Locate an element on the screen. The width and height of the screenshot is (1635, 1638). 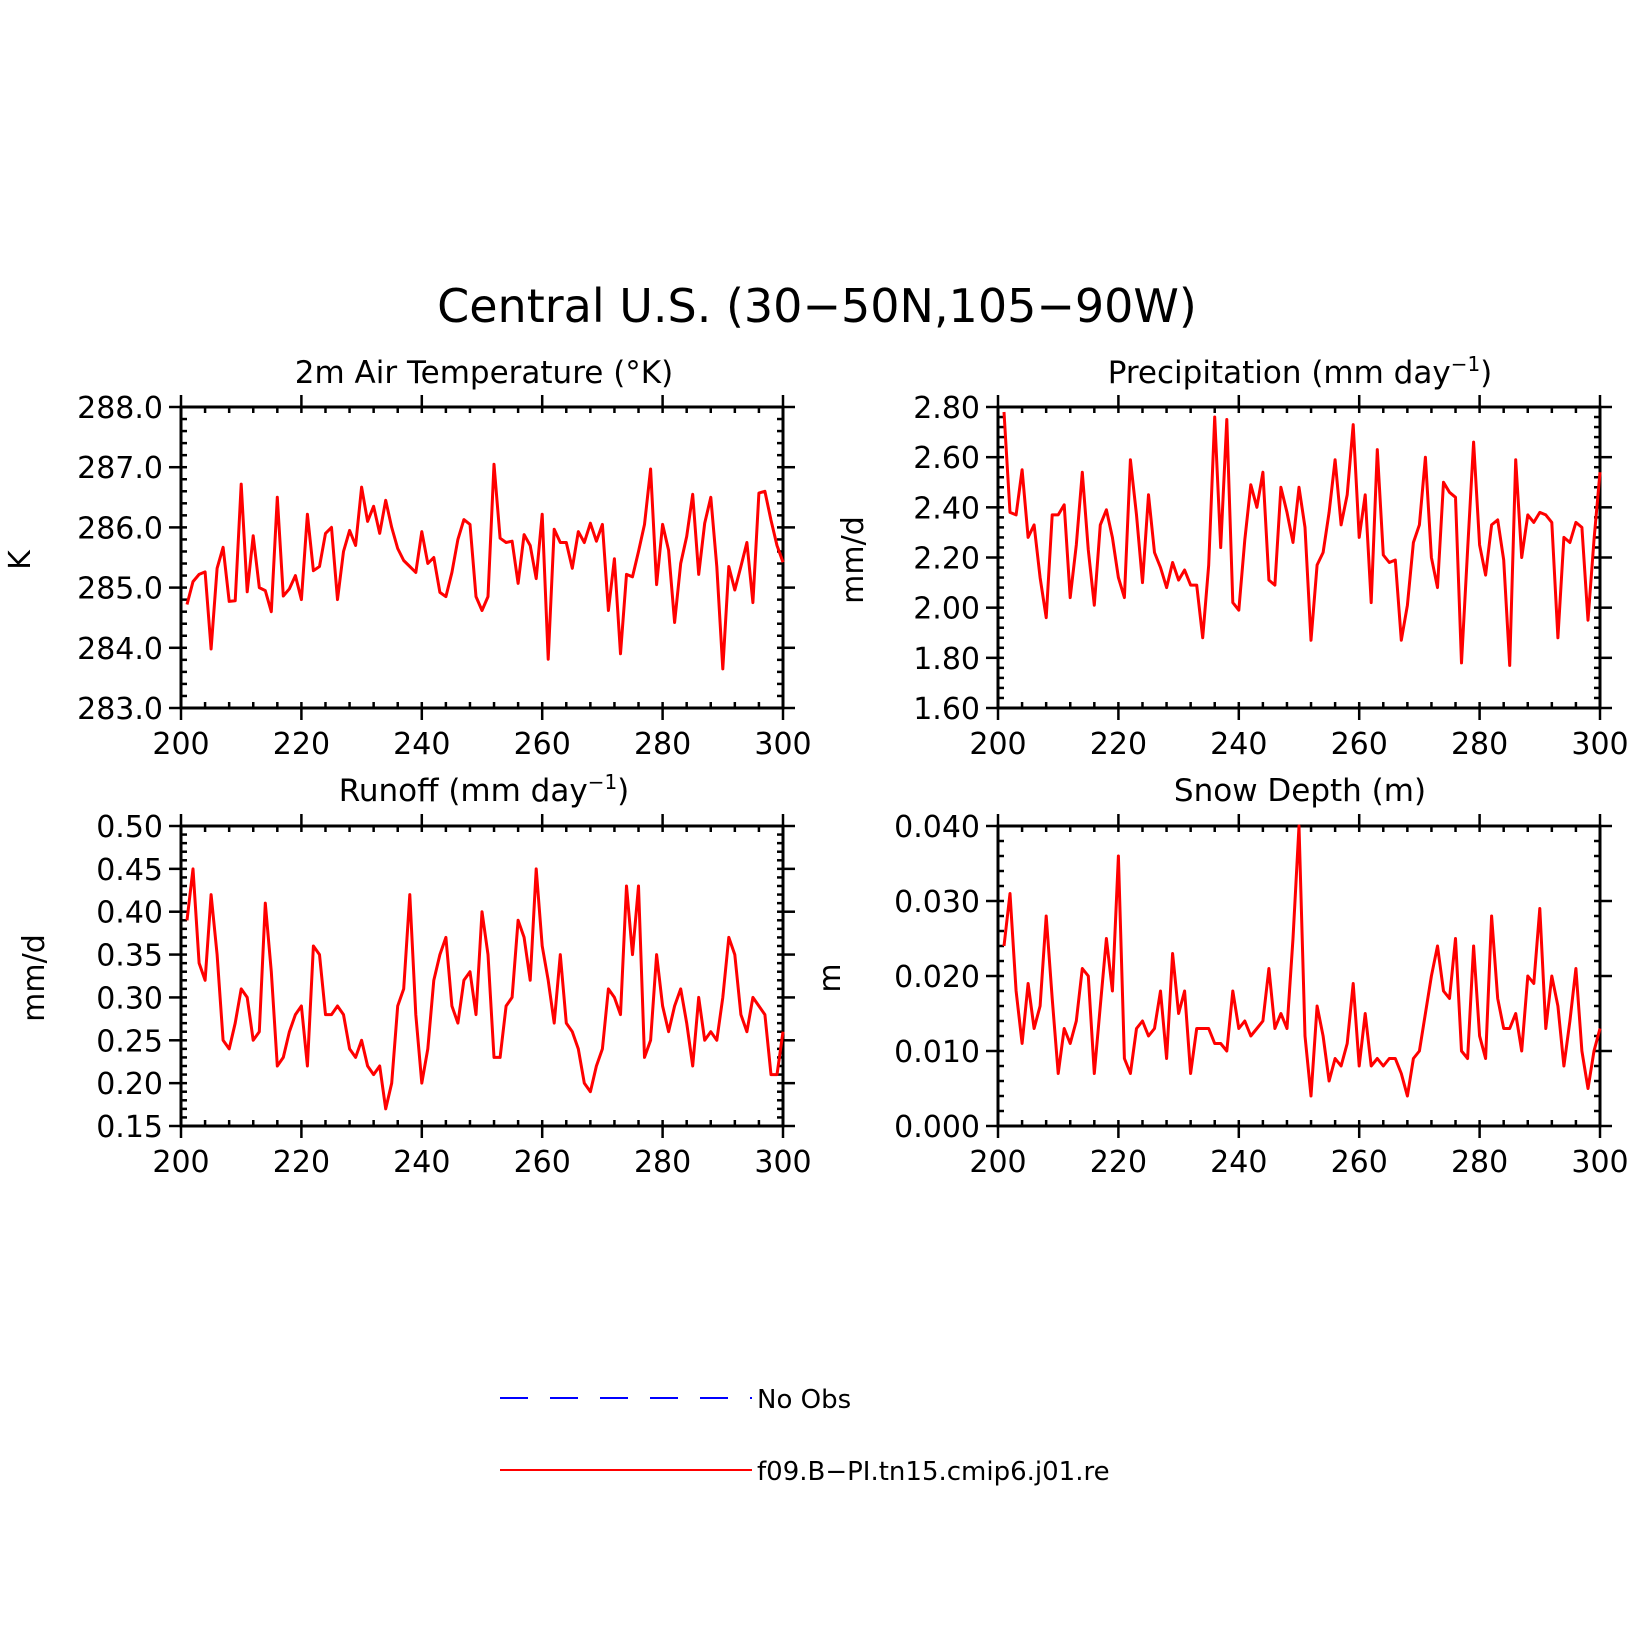
y-tick-label: 2.20 is located at coordinates (946, 559).